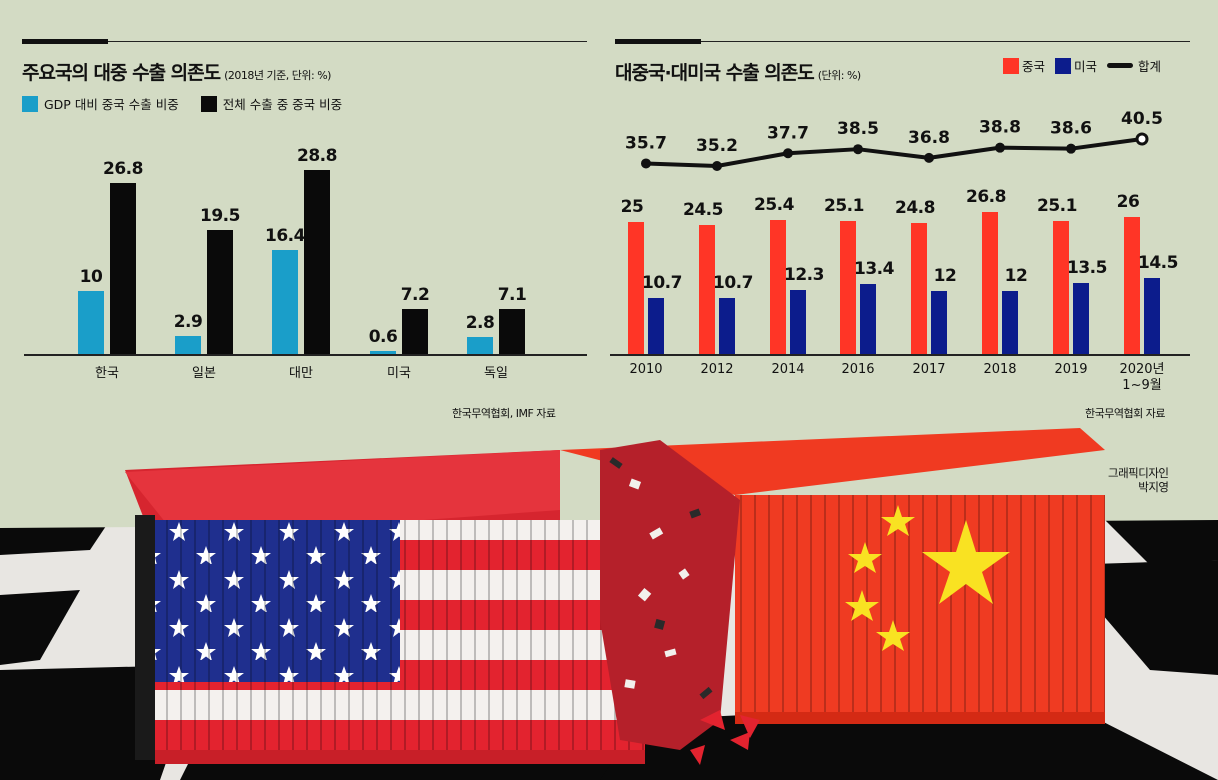 The image size is (1218, 780). What do you see at coordinates (1150, 66) in the screenshot?
I see `legend-label: 합계` at bounding box center [1150, 66].